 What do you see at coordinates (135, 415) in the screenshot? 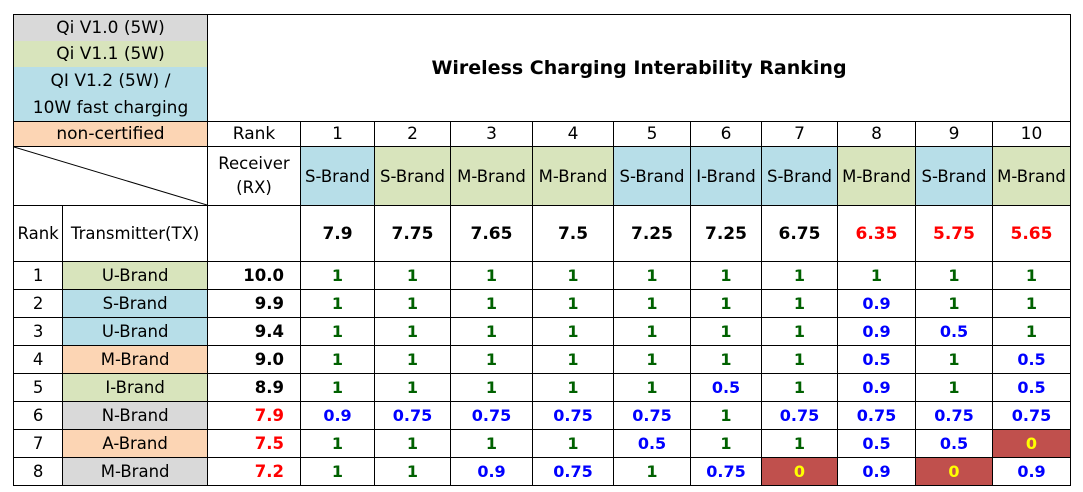
I see `tx-brand: N-Brand` at bounding box center [135, 415].